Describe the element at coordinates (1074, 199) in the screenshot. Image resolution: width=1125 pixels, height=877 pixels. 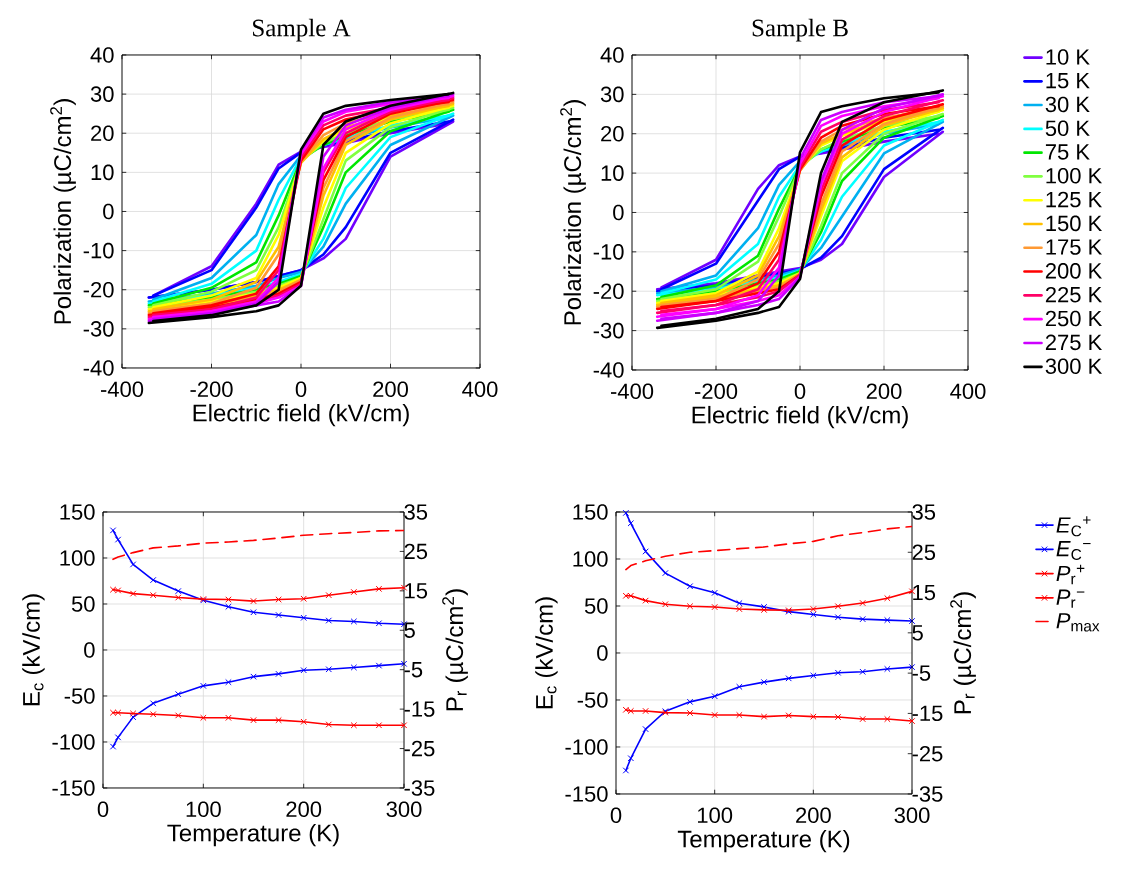
I see `legend-label: 125 K` at that location.